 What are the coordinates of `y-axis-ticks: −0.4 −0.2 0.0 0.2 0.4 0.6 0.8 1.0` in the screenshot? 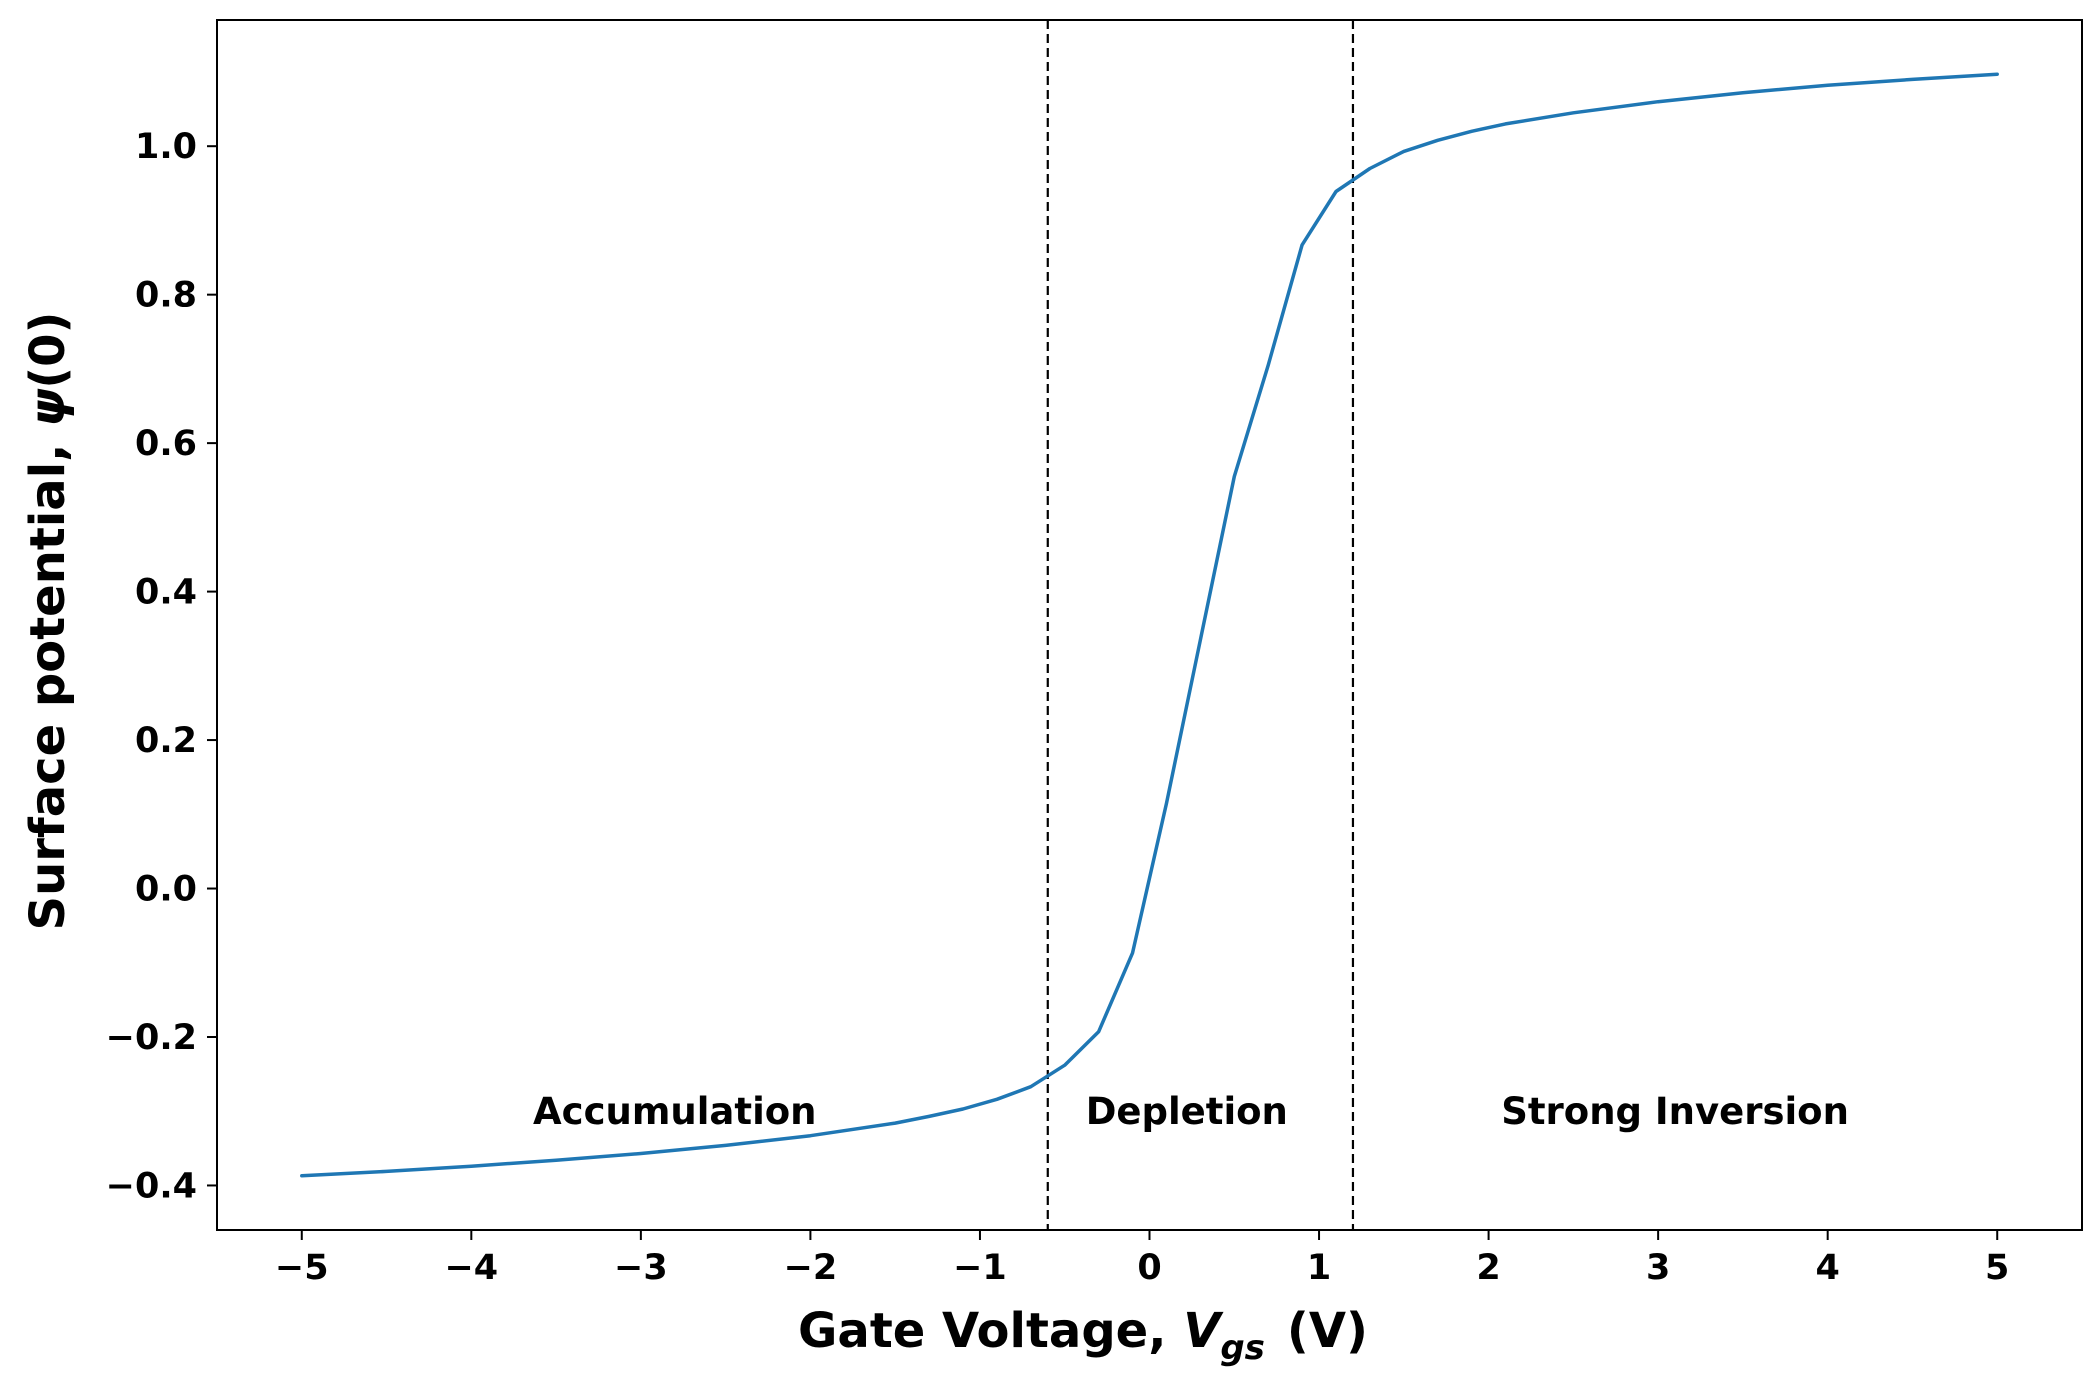 It's located at (161, 666).